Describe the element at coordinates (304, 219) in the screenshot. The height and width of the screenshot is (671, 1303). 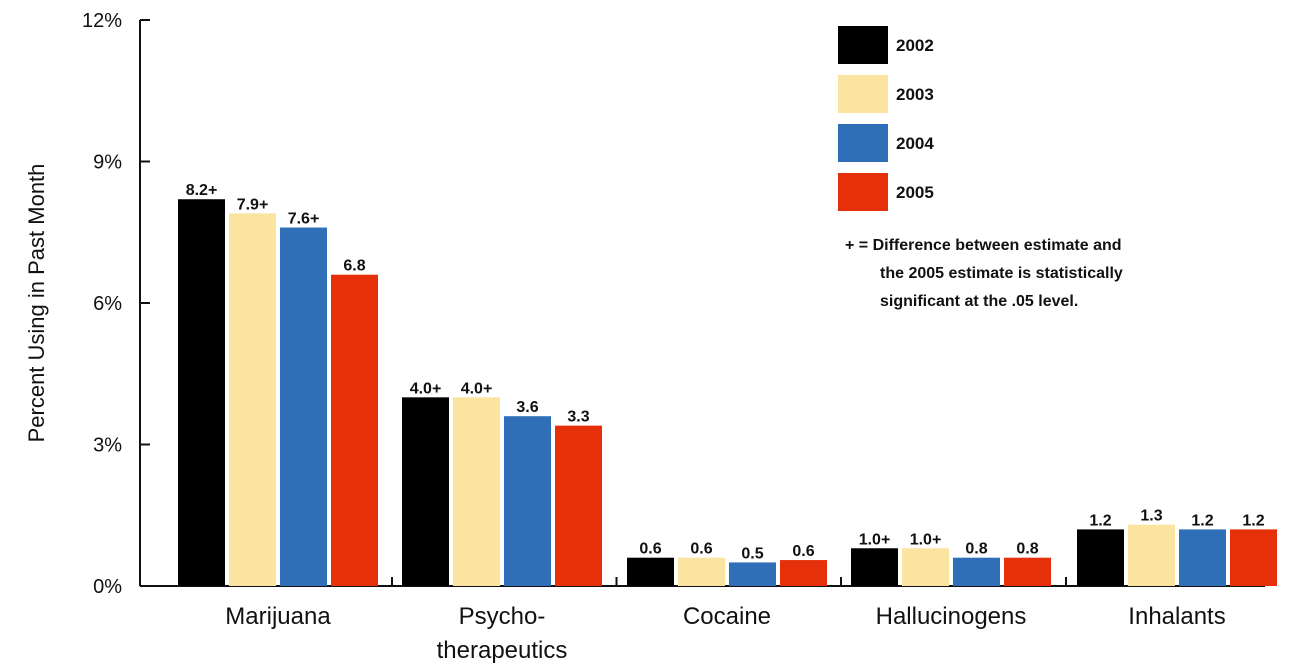
I see `bar-value-label: 7.6+` at that location.